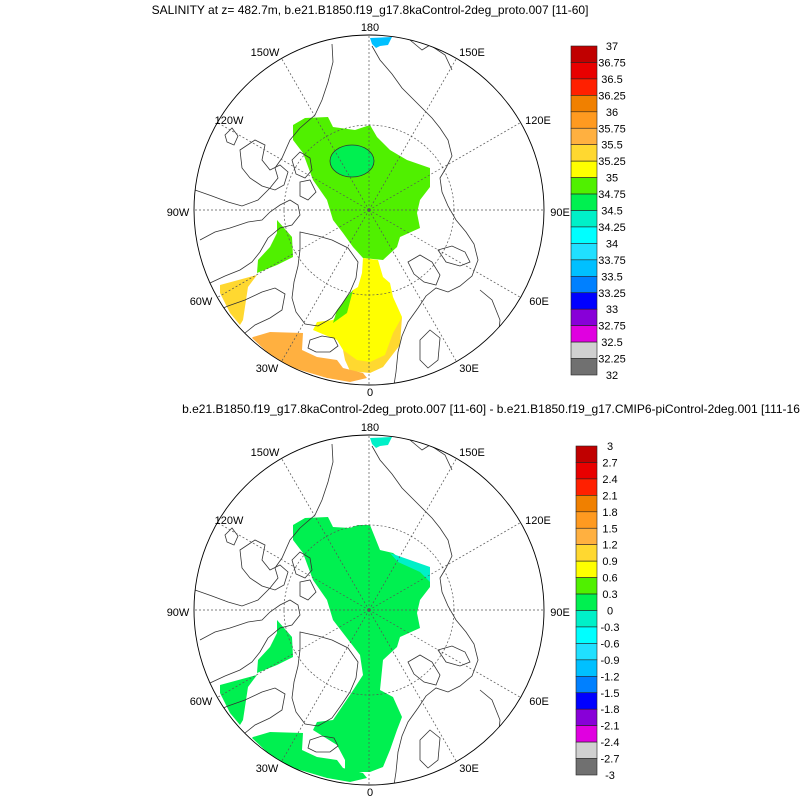 The image size is (800, 800). I want to click on colorbar-label: 0.9, so click(609, 562).